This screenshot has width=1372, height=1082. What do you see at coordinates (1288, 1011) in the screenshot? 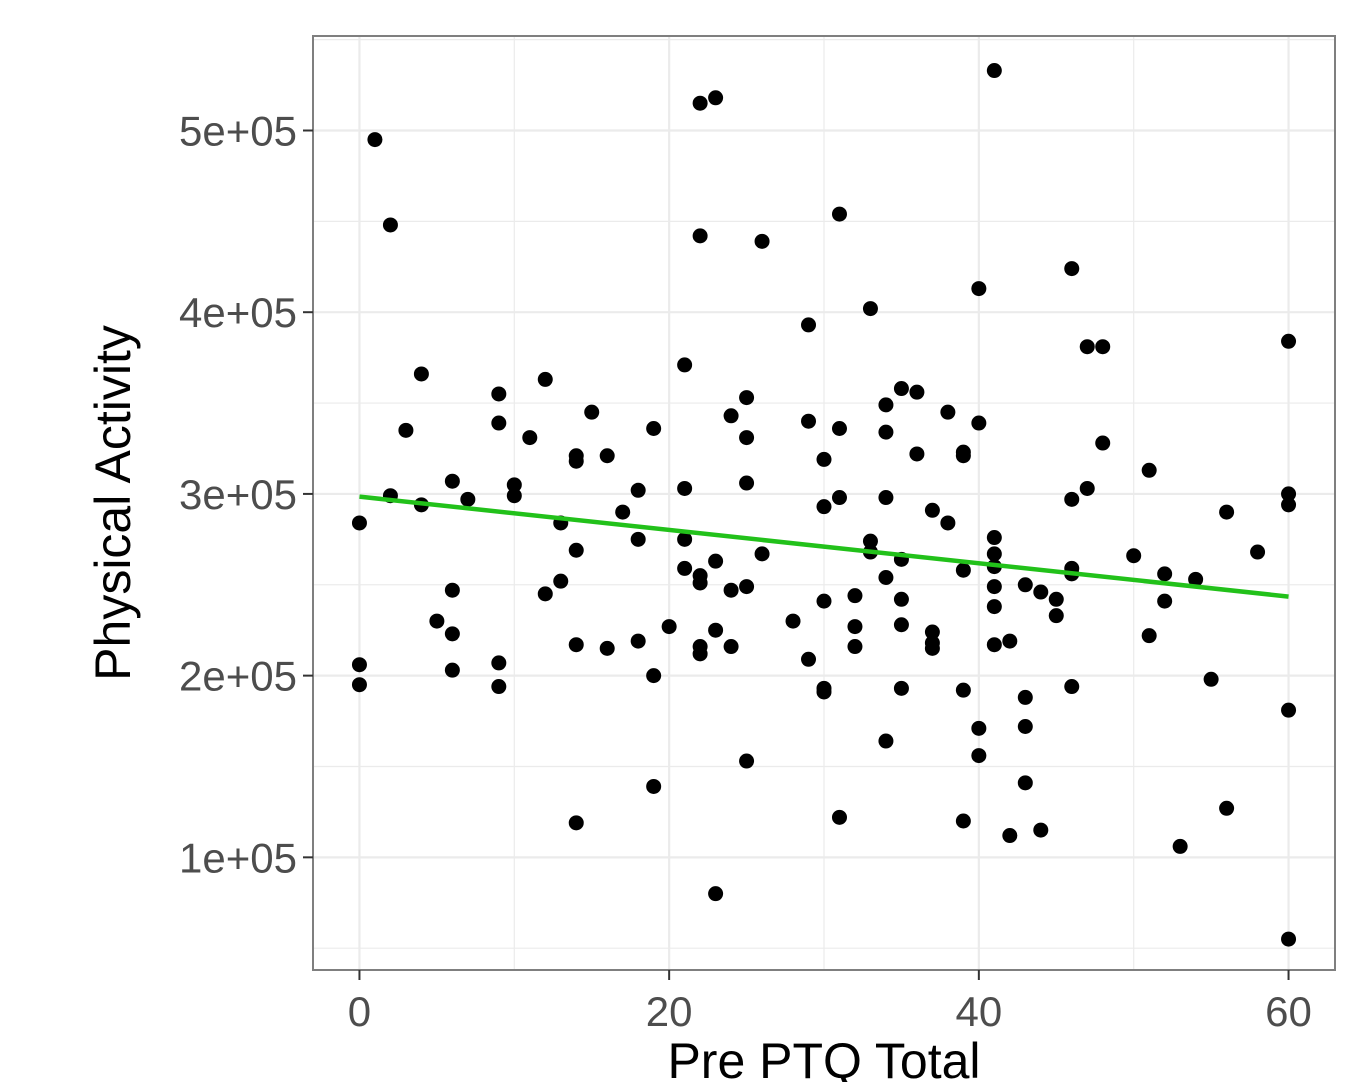
I see `x-tick-label: 60` at bounding box center [1288, 1011].